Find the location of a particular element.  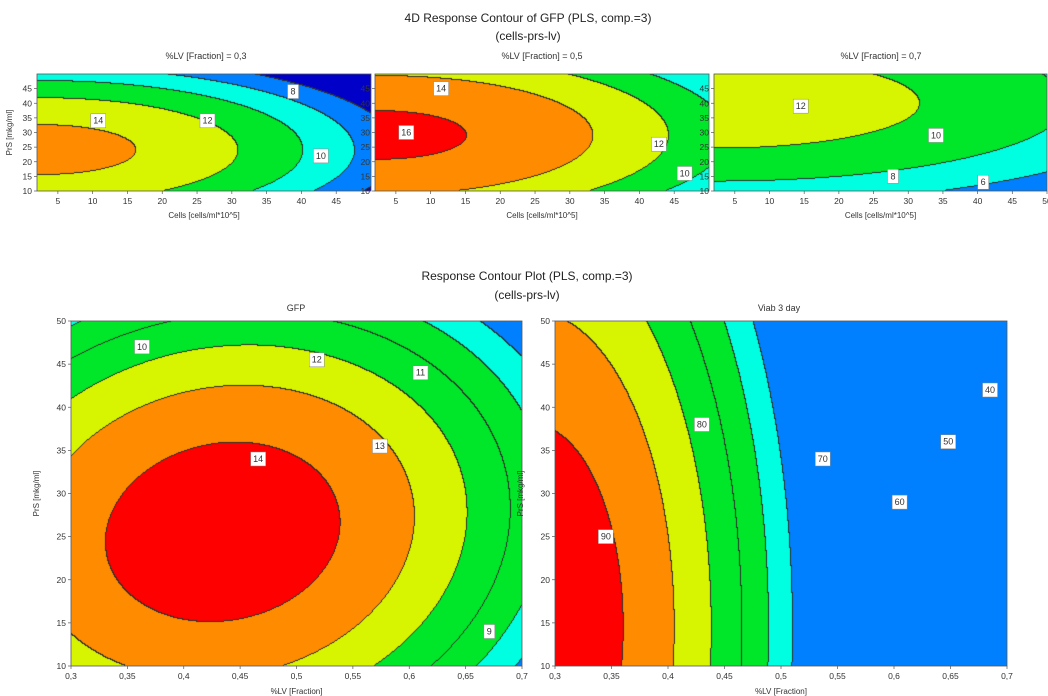

x-tick-label: 5 is located at coordinates (396, 201).